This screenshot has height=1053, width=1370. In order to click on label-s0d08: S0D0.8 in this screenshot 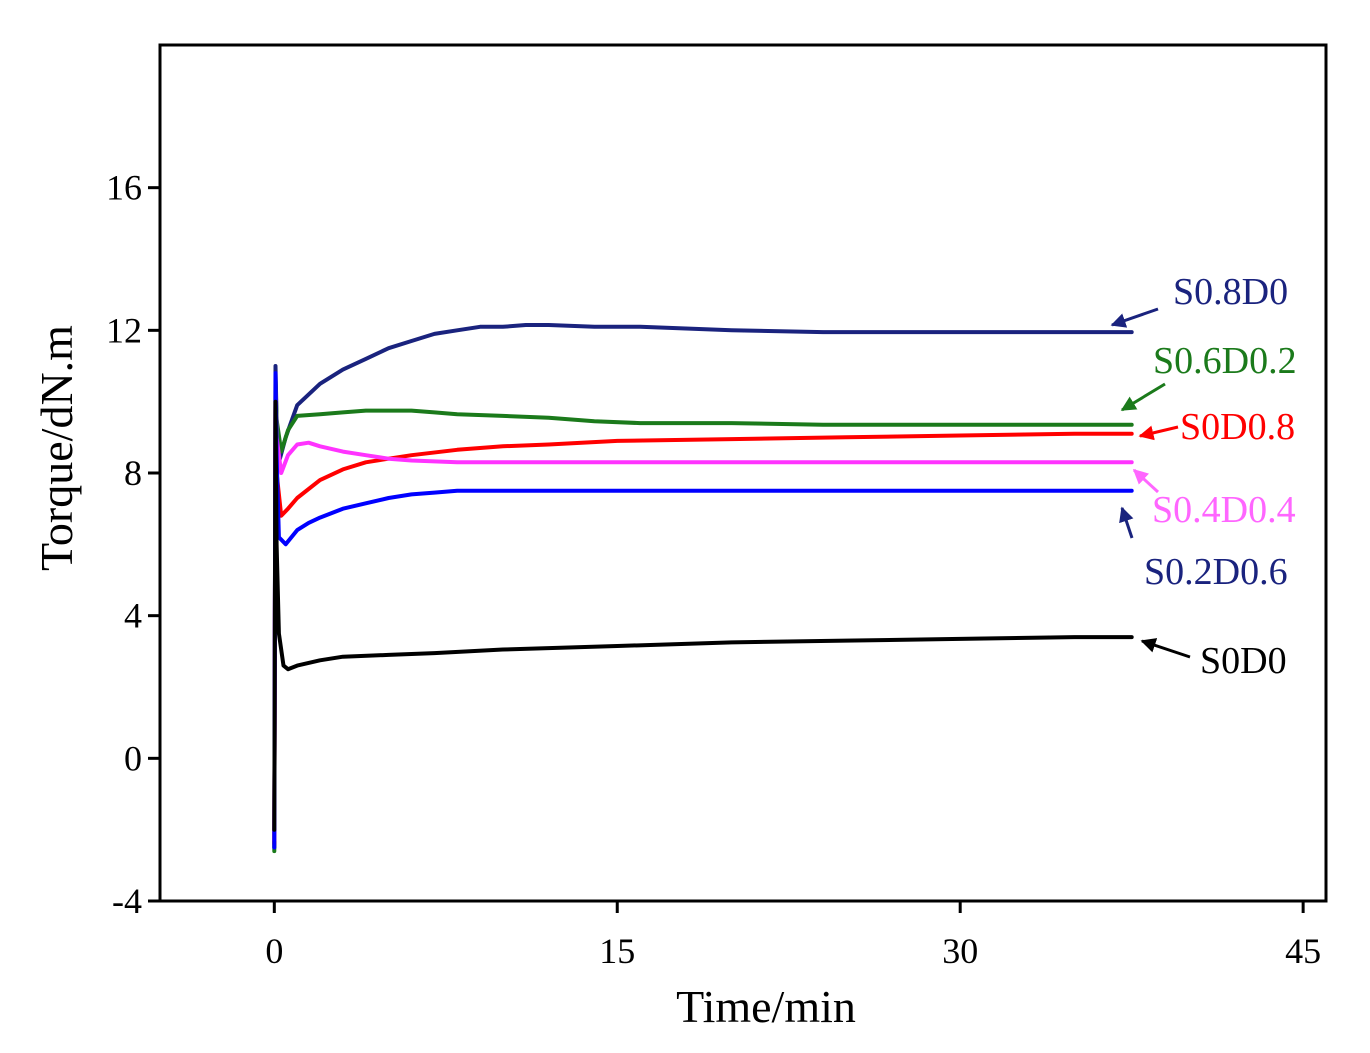, I will do `click(1237, 427)`.